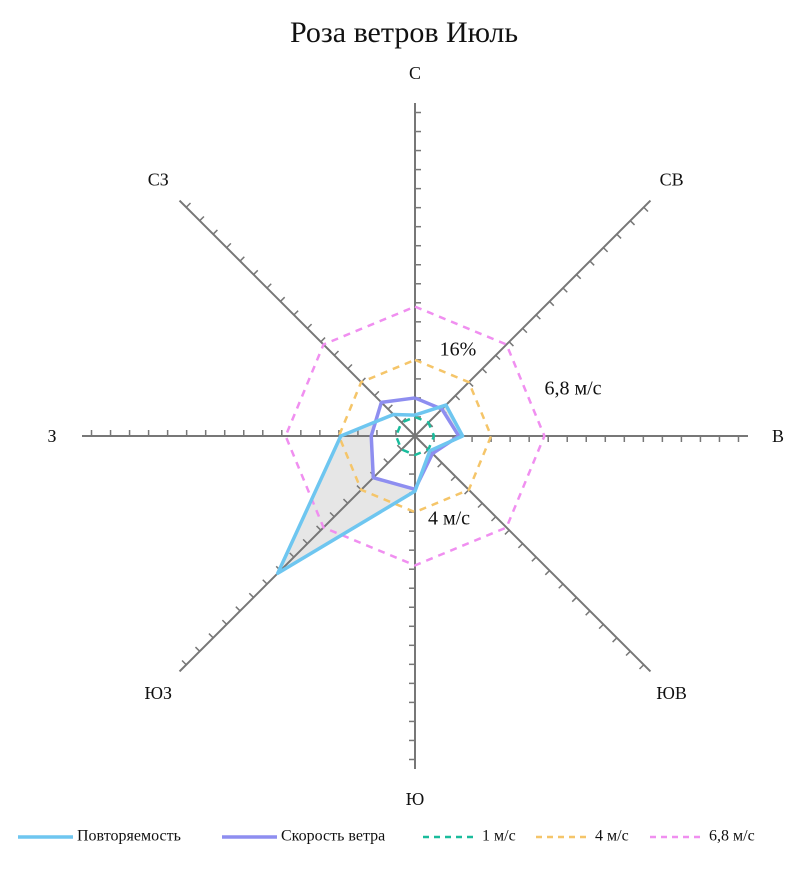  Describe the element at coordinates (51, 436) in the screenshot. I see `direction-label: З` at that location.